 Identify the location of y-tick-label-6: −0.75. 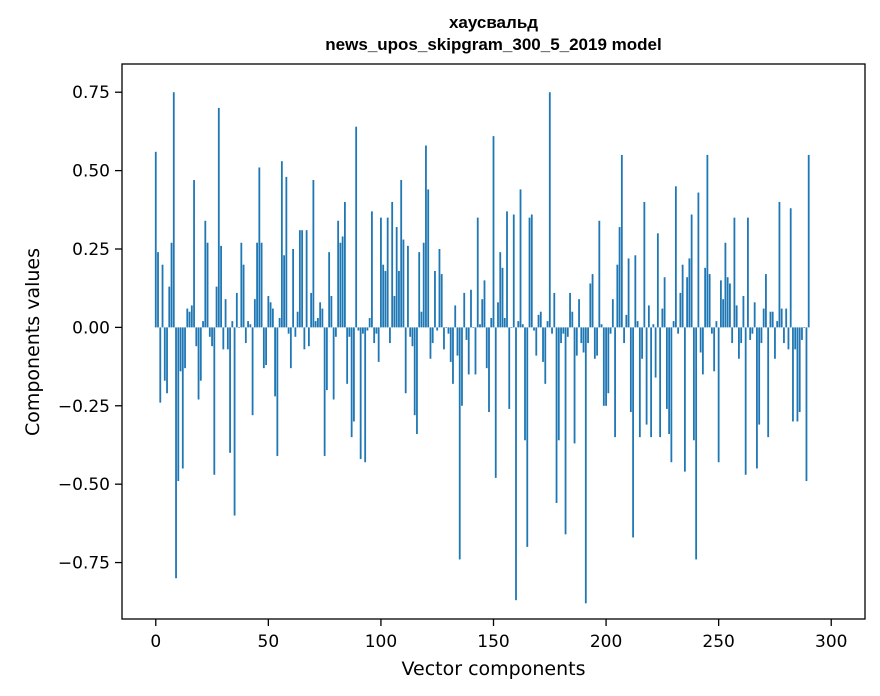
(84, 564).